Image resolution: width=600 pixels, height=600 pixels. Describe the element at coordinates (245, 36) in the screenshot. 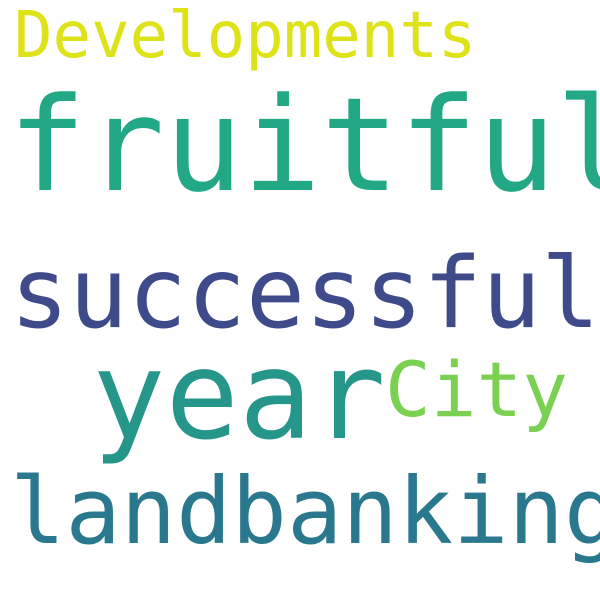

I see `word-developments: Developments` at that location.